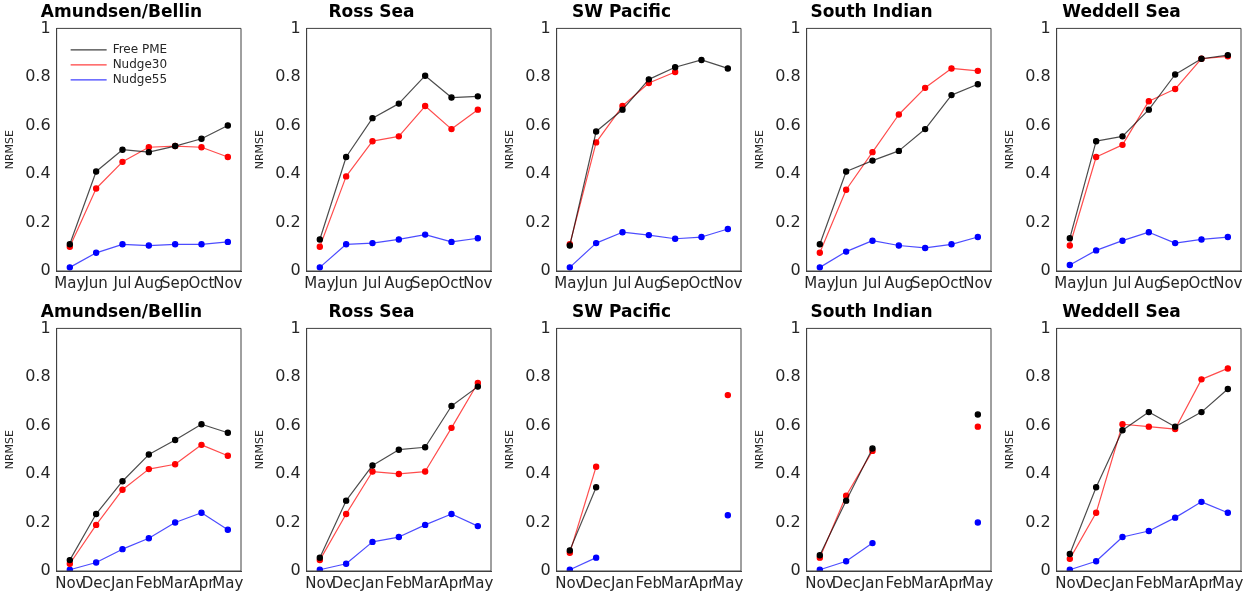  What do you see at coordinates (140, 79) in the screenshot?
I see `legend-label: Nudge55` at bounding box center [140, 79].